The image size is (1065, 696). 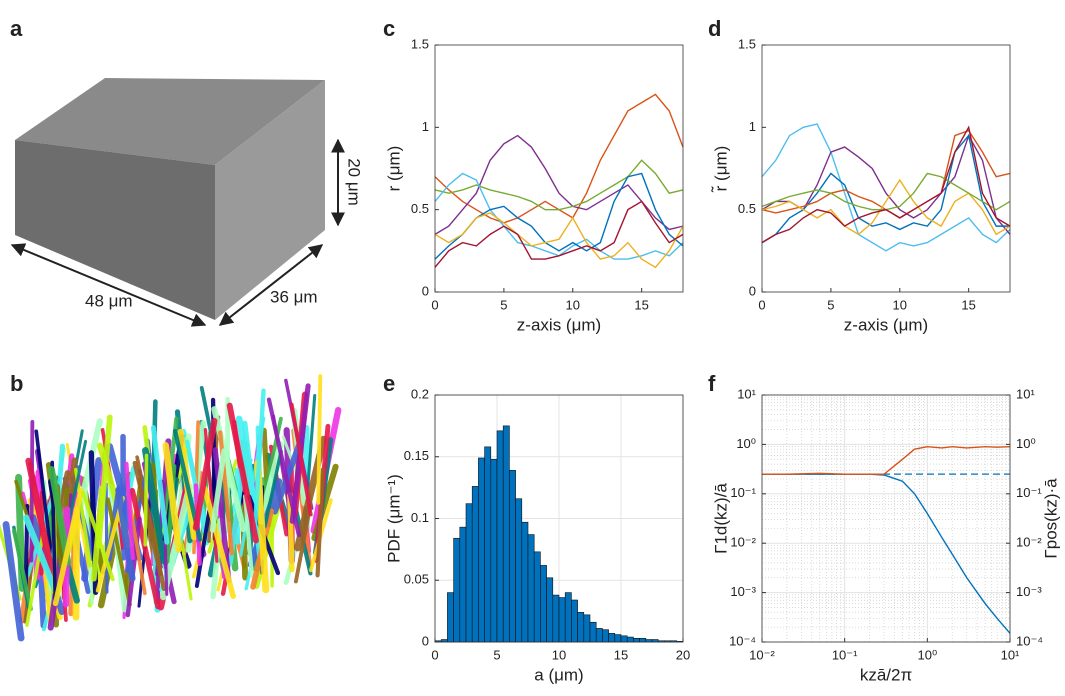 I want to click on y-tick-label: 10⁻¹, so click(x=743, y=492).